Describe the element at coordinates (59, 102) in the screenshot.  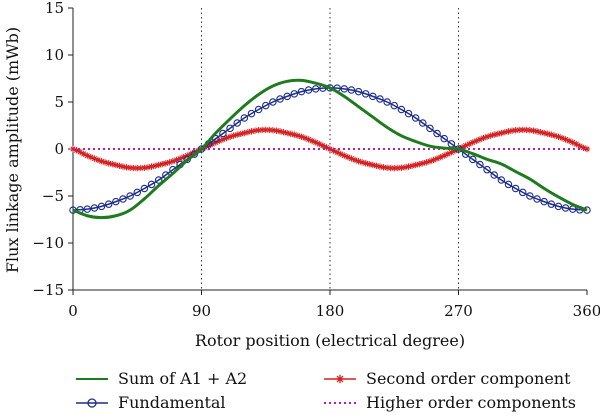
I see `y-tick-label: 5` at that location.